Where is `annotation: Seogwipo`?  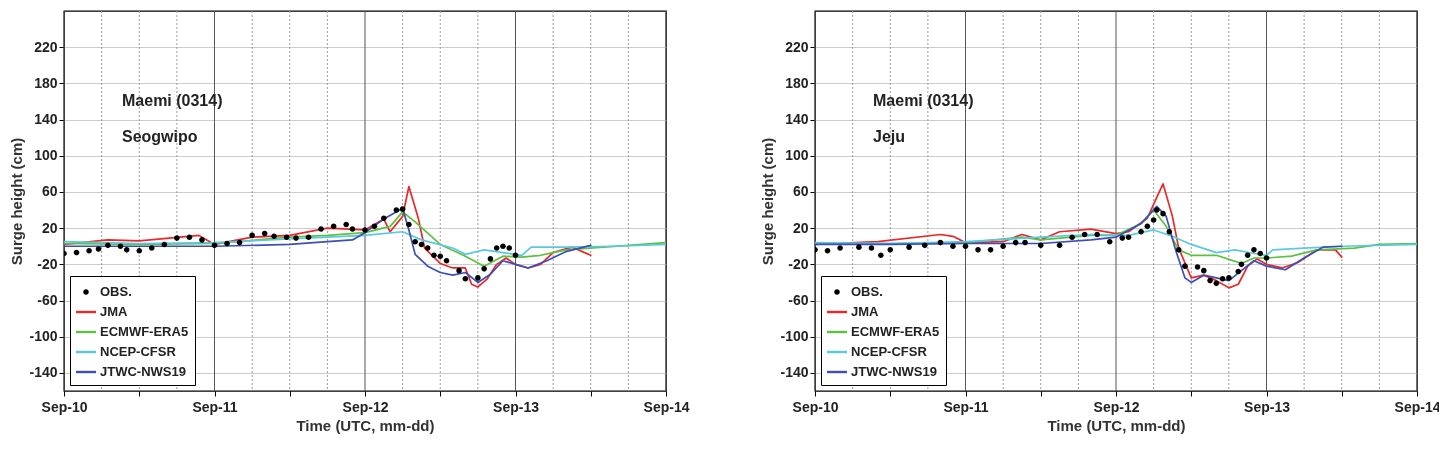
annotation: Seogwipo is located at coordinates (160, 136).